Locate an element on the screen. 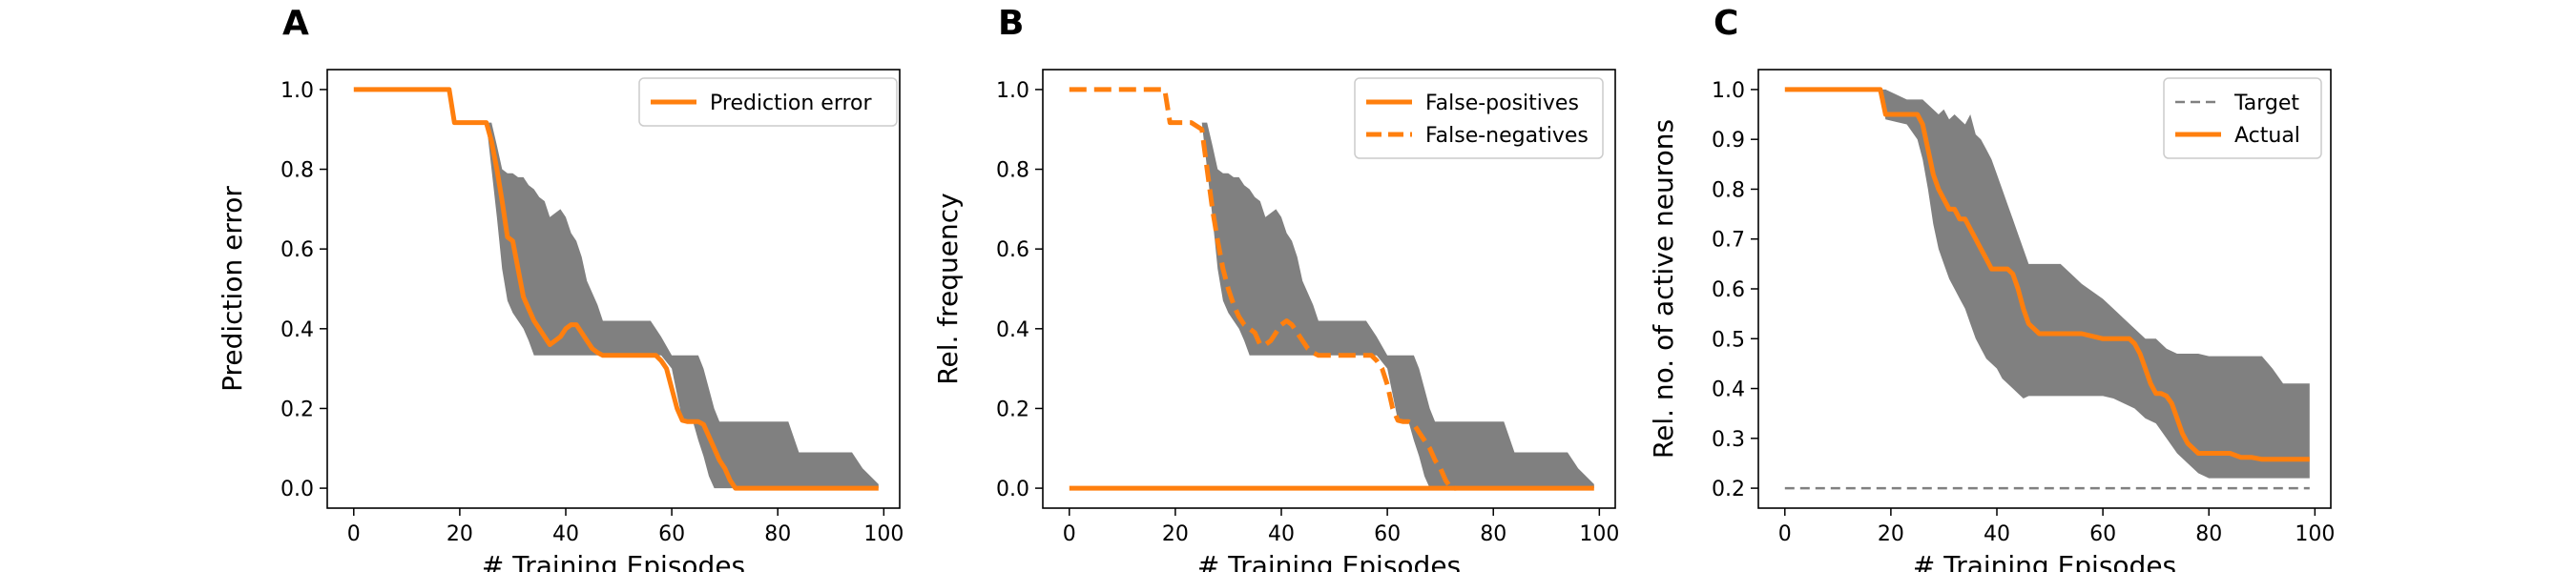  series-line-actual is located at coordinates (2047, 274).